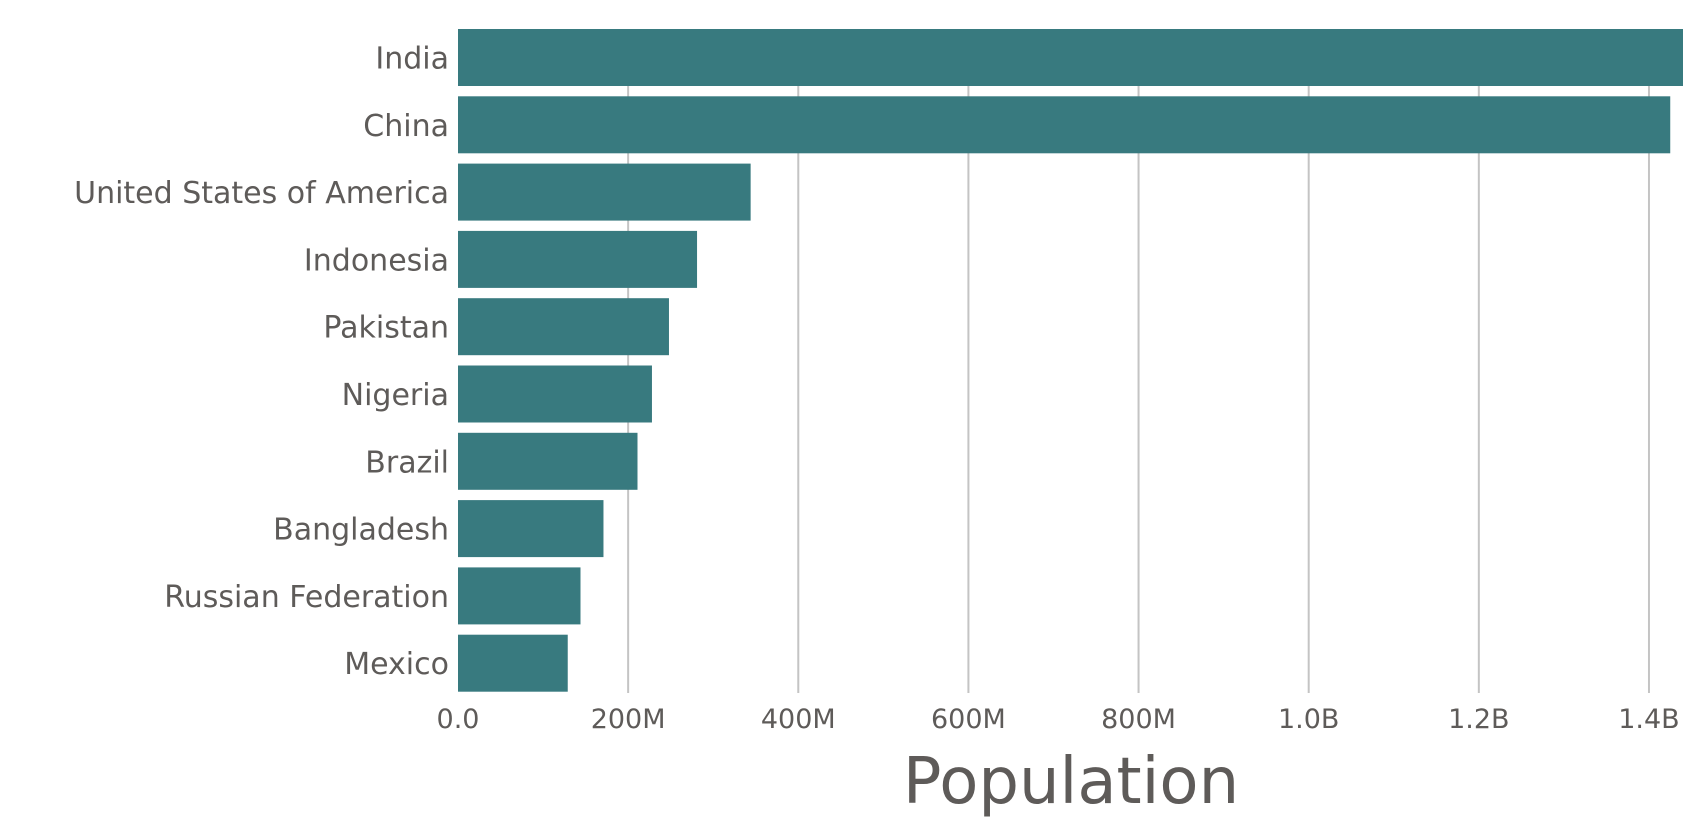 This screenshot has height=832, width=1698. Describe the element at coordinates (386, 328) in the screenshot. I see `category-label: Pakistan` at that location.